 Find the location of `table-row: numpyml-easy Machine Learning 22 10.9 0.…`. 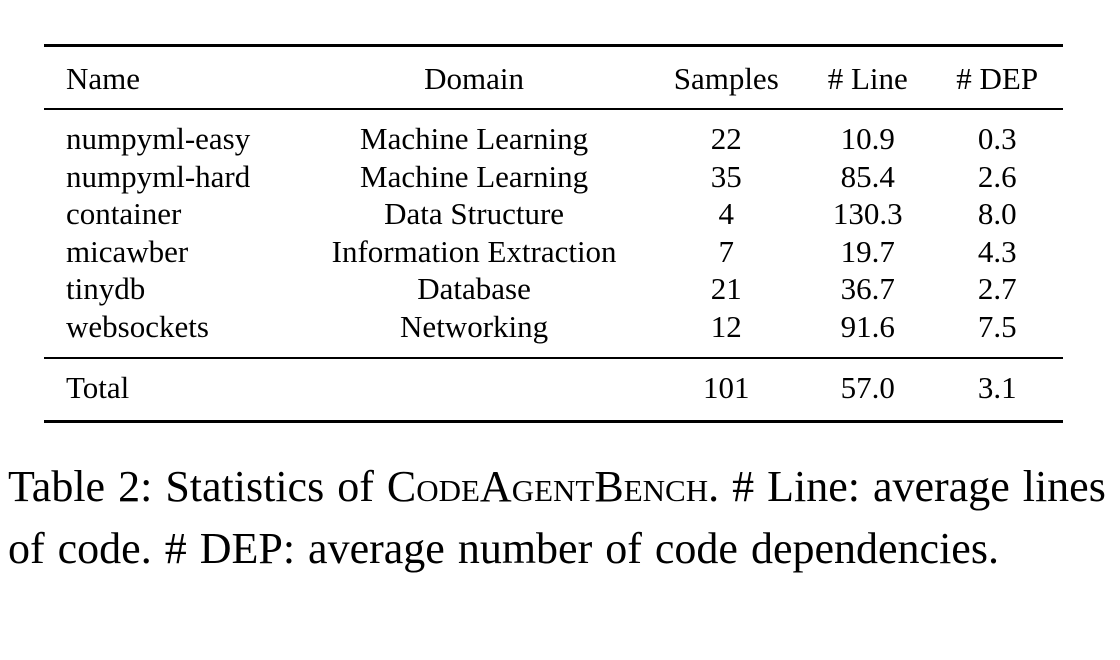

table-row: numpyml-easy Machine Learning 22 10.9 0.… is located at coordinates (553, 133).